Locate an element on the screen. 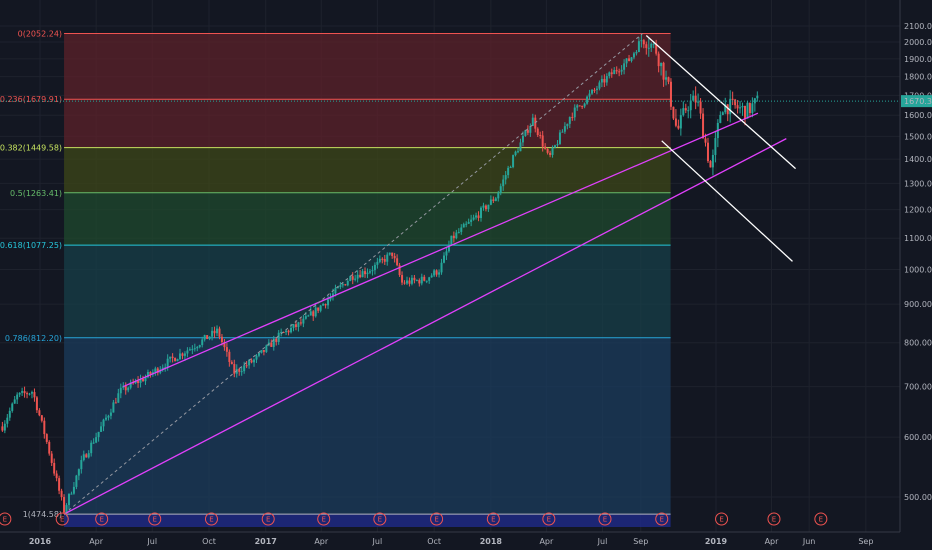  time-axis-tick-label: 2017 is located at coordinates (266, 541).